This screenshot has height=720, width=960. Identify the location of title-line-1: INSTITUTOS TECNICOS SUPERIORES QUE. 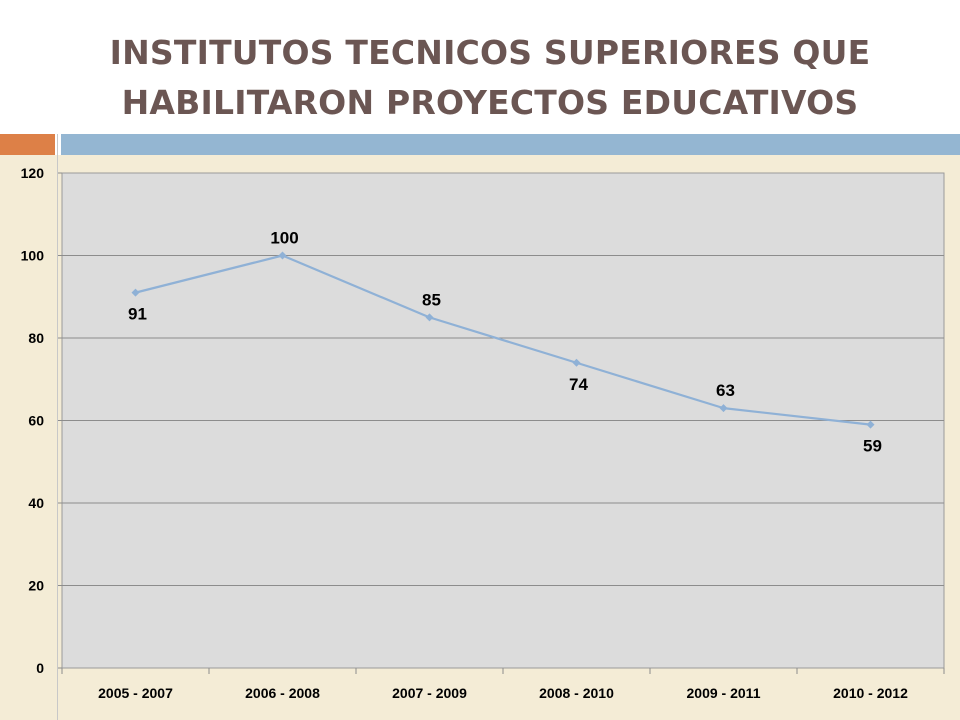
(490, 52).